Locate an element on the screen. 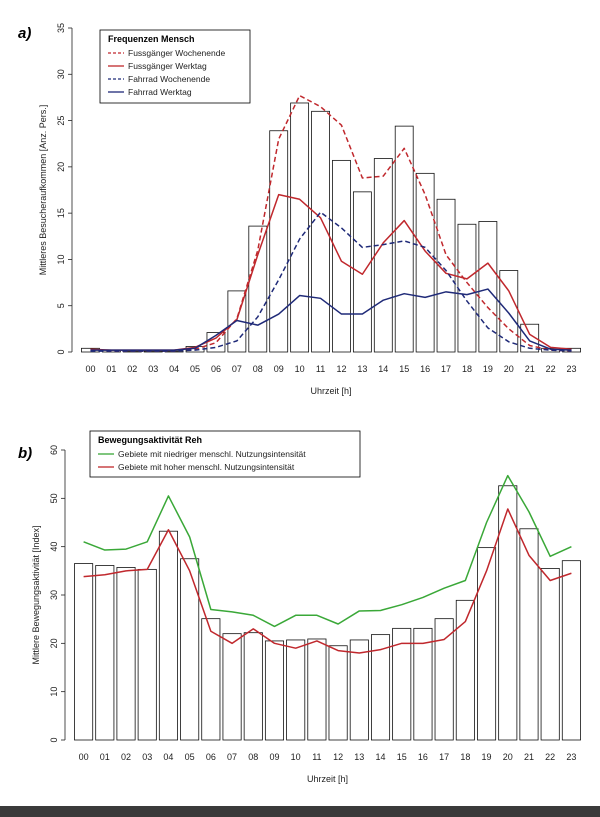  y-tick-label: 20 is located at coordinates (54, 643).